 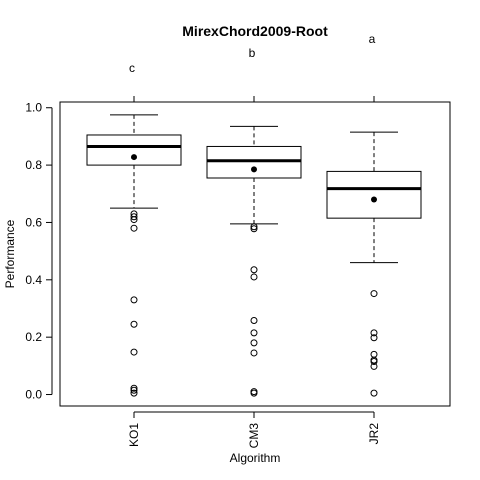 I want to click on box-jr2, so click(x=374, y=264).